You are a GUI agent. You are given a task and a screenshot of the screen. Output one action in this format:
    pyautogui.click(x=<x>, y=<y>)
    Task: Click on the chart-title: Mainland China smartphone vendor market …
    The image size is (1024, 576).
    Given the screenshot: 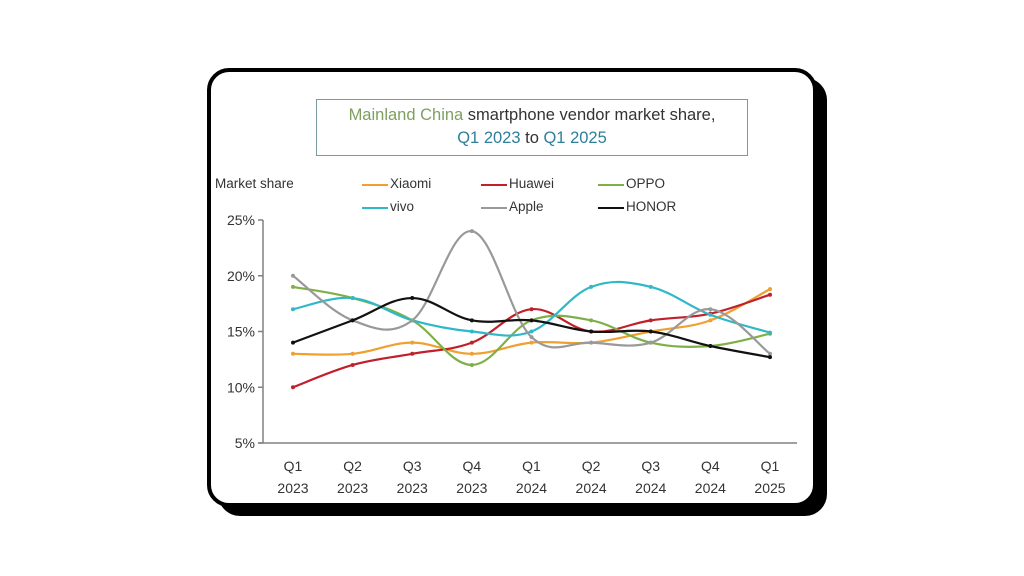 What is the action you would take?
    pyautogui.click(x=532, y=115)
    